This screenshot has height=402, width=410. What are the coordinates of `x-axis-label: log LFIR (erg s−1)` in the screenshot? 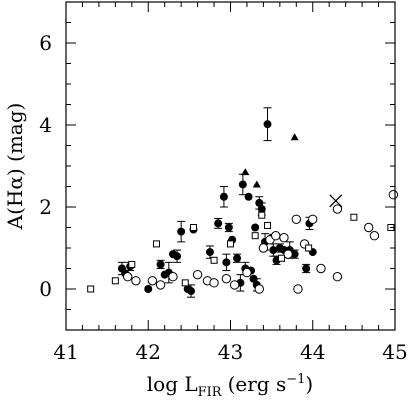 It's located at (230, 386).